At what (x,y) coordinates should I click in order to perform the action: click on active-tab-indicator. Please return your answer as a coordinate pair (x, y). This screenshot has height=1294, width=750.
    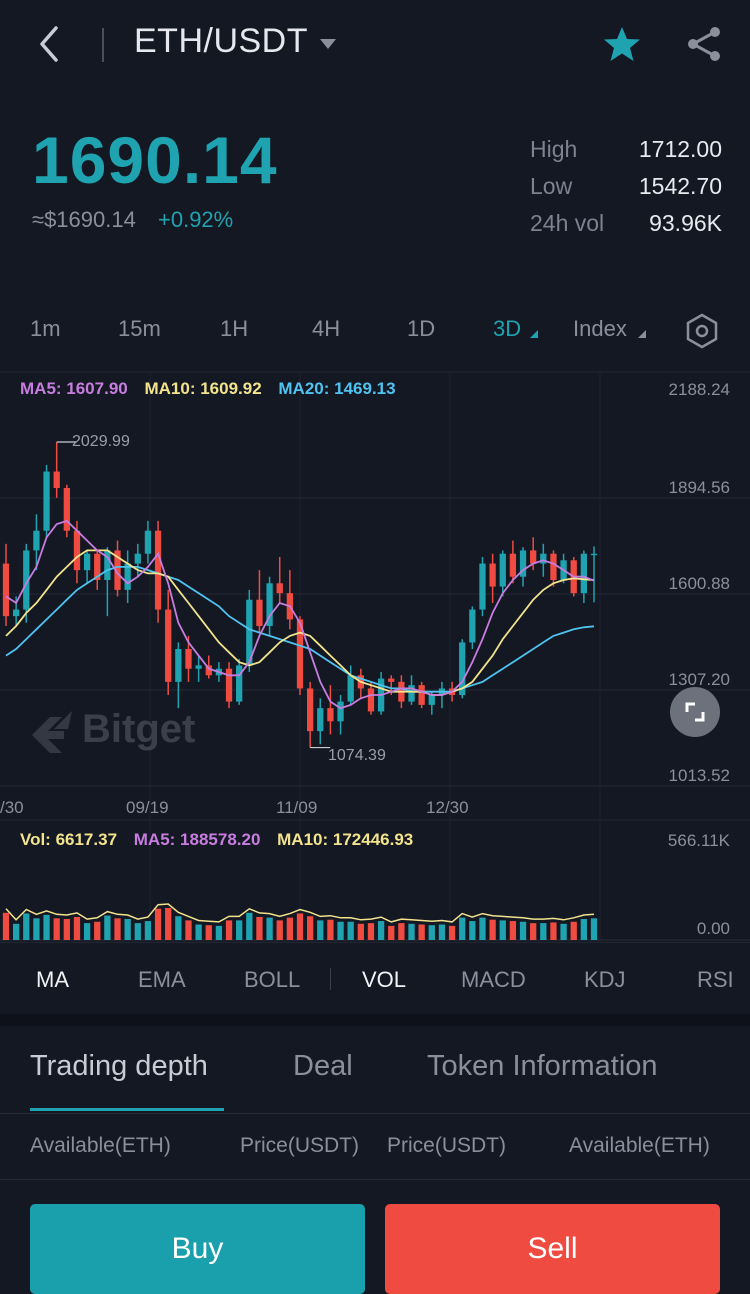
    Looking at the image, I should click on (127, 1109).